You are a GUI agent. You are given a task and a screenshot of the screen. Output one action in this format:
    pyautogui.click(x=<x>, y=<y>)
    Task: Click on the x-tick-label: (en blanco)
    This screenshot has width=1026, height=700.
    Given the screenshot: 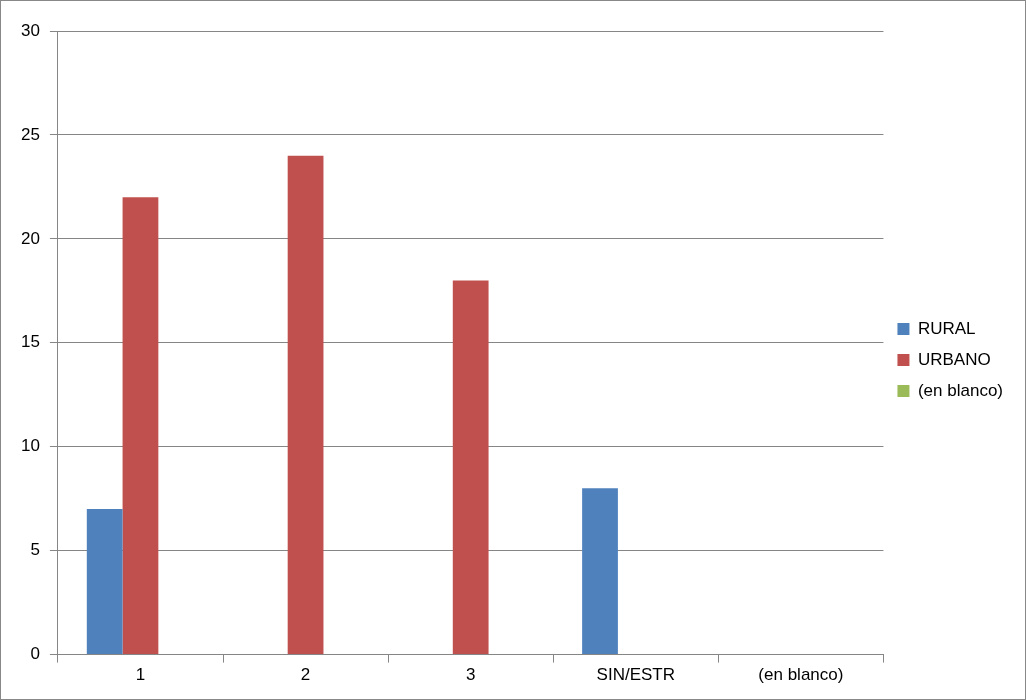 What is the action you would take?
    pyautogui.click(x=801, y=675)
    